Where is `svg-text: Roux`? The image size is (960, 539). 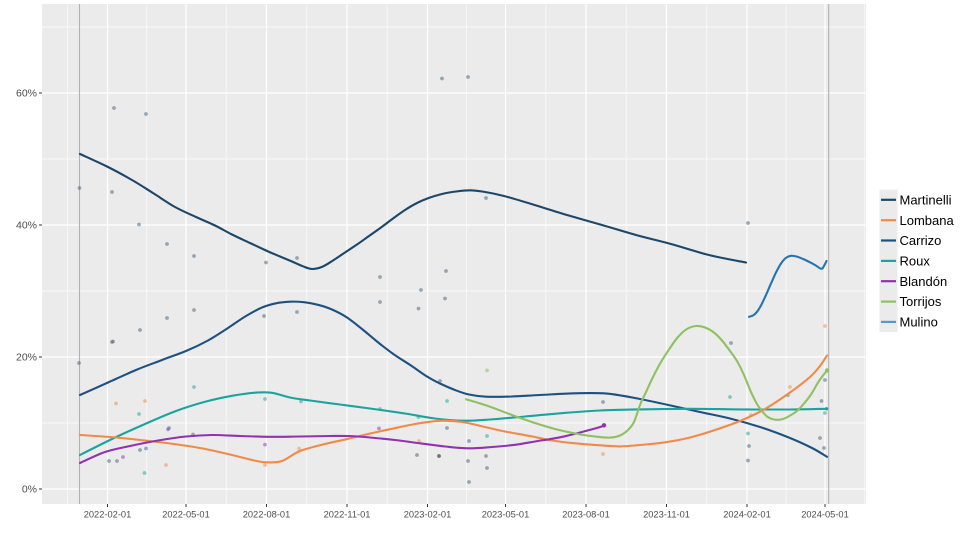 svg-text: Roux is located at coordinates (915, 261).